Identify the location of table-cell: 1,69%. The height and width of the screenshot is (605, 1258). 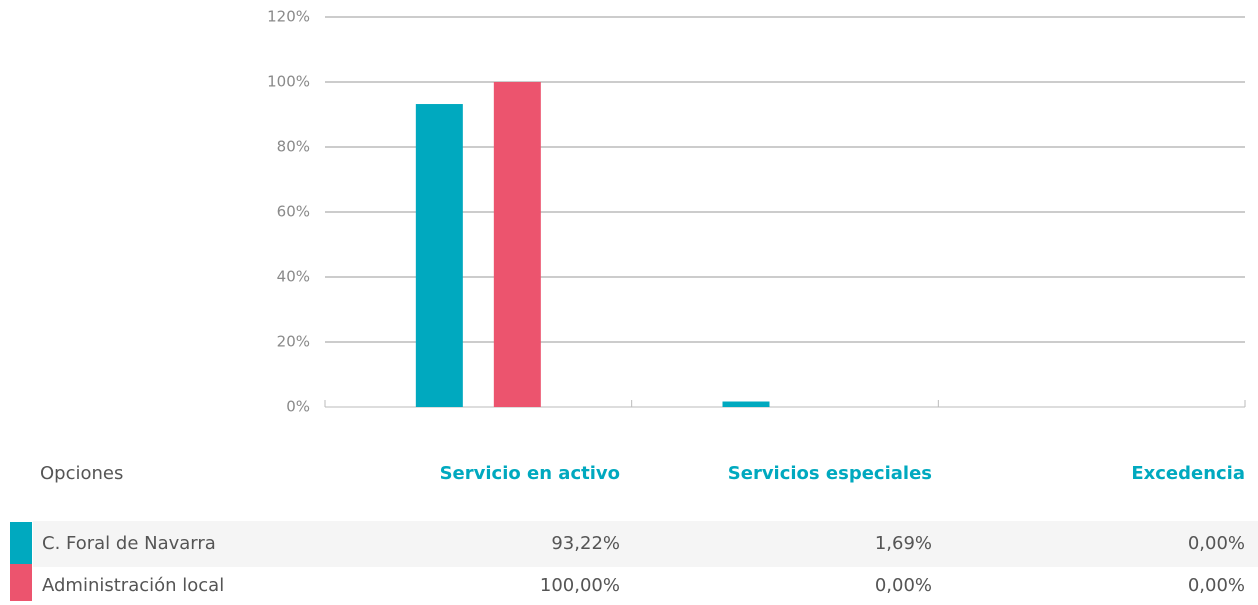
(903, 543).